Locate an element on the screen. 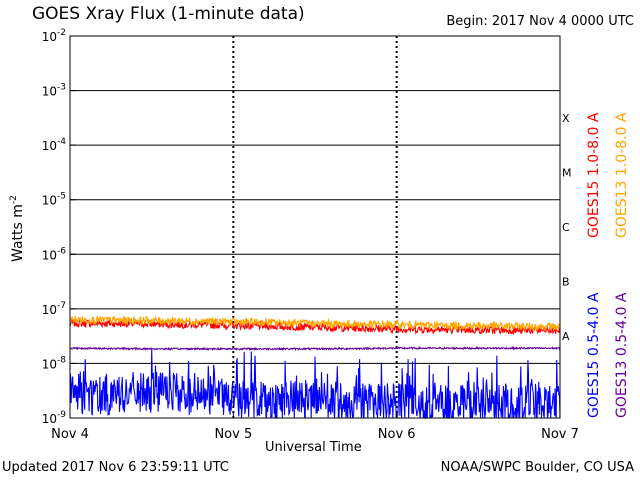 The image size is (640, 480). legend-entry: GOES13 0.5-4.0 A is located at coordinates (622, 355).